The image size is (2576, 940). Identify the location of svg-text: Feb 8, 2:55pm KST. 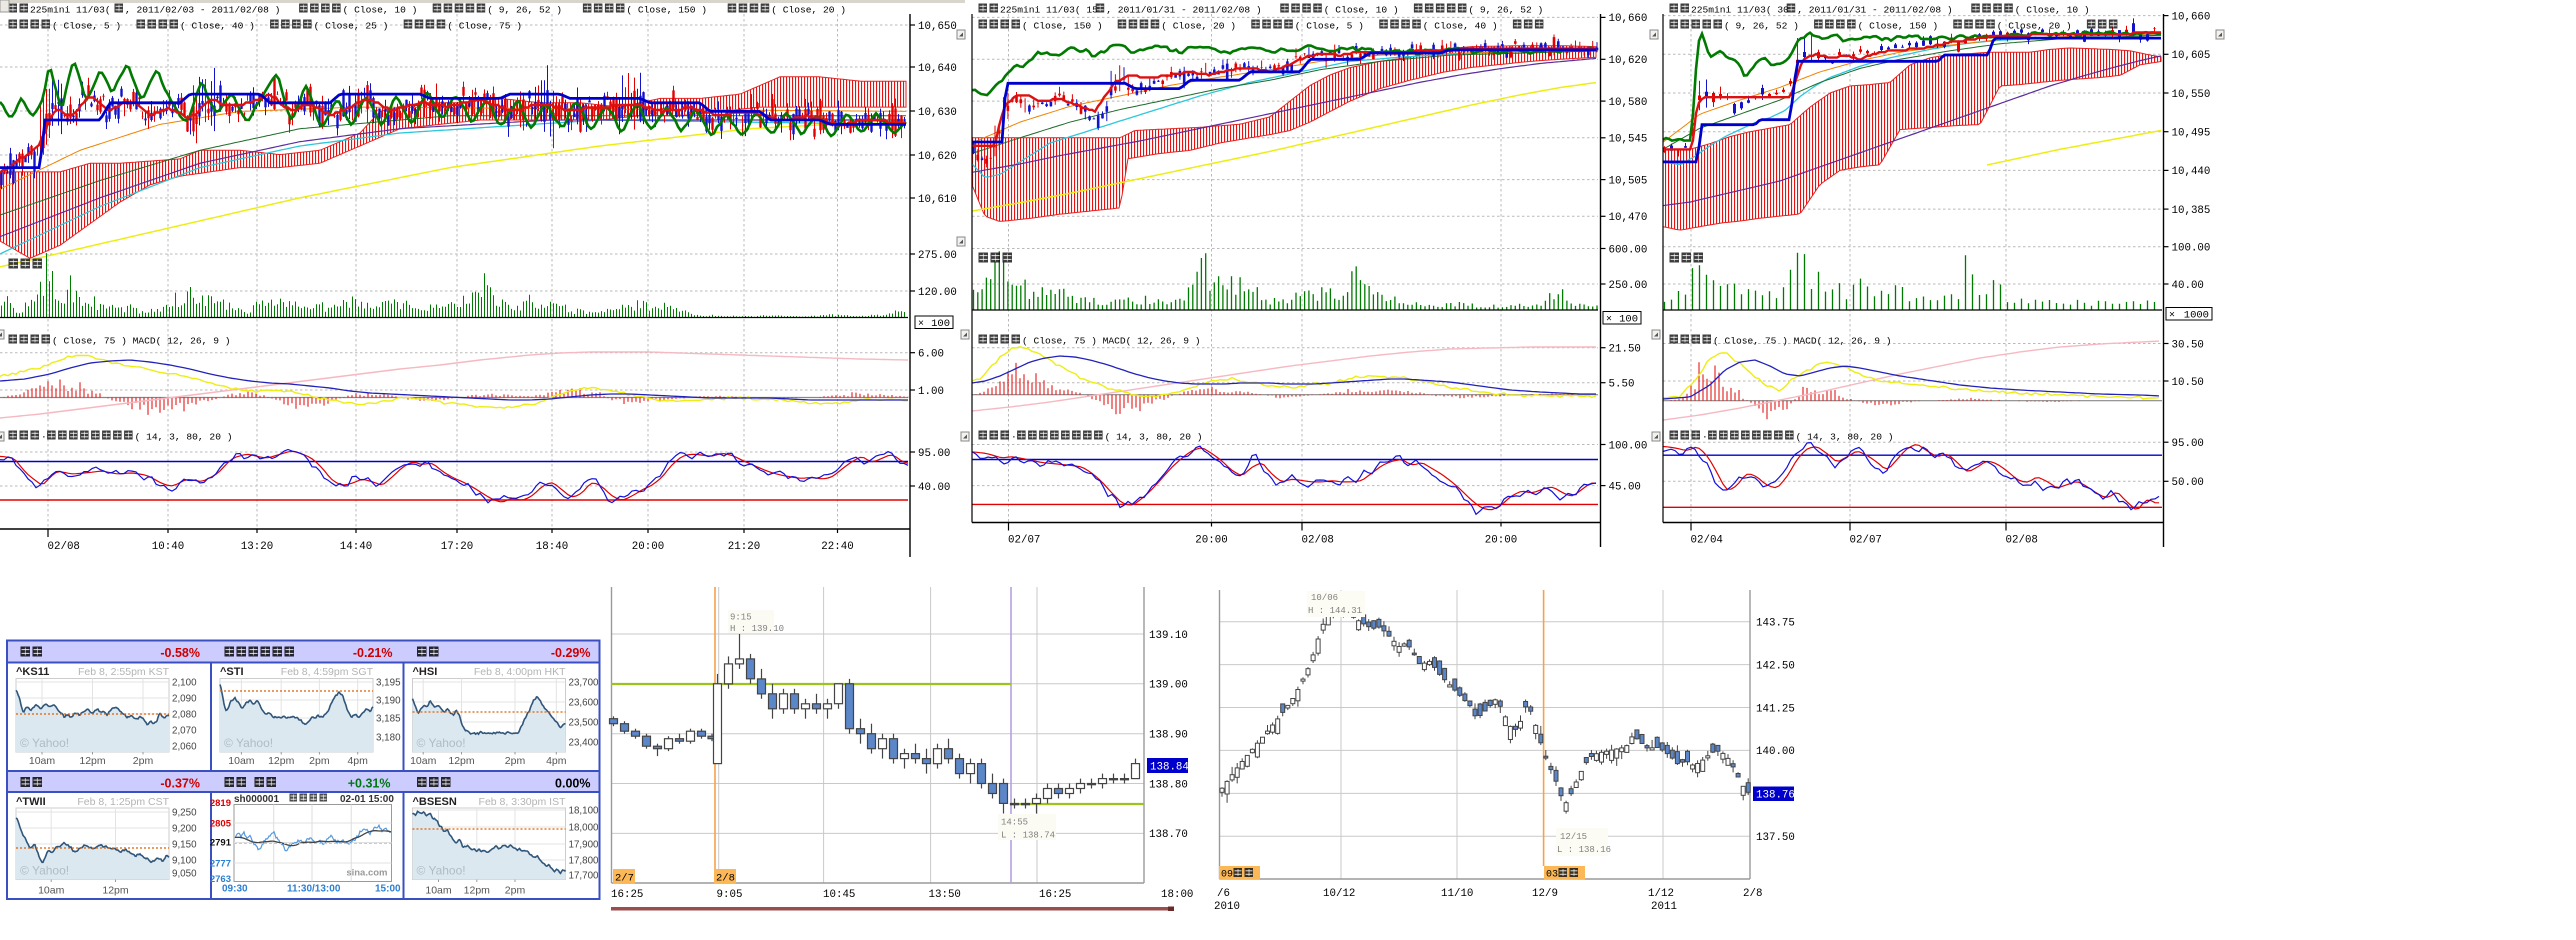
(124, 672).